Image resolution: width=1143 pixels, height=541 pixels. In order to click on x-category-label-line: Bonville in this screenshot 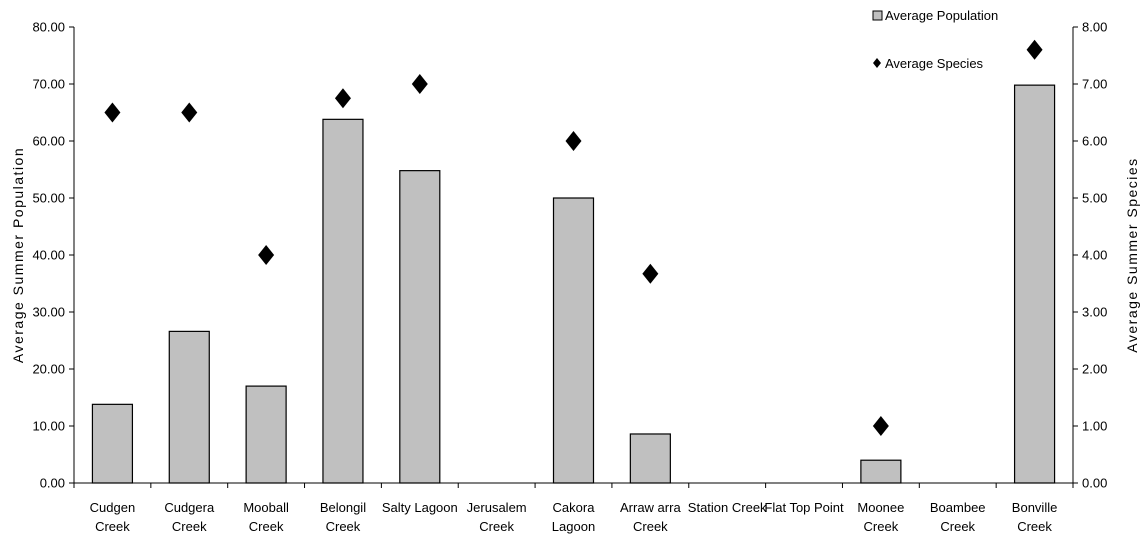, I will do `click(1035, 507)`.